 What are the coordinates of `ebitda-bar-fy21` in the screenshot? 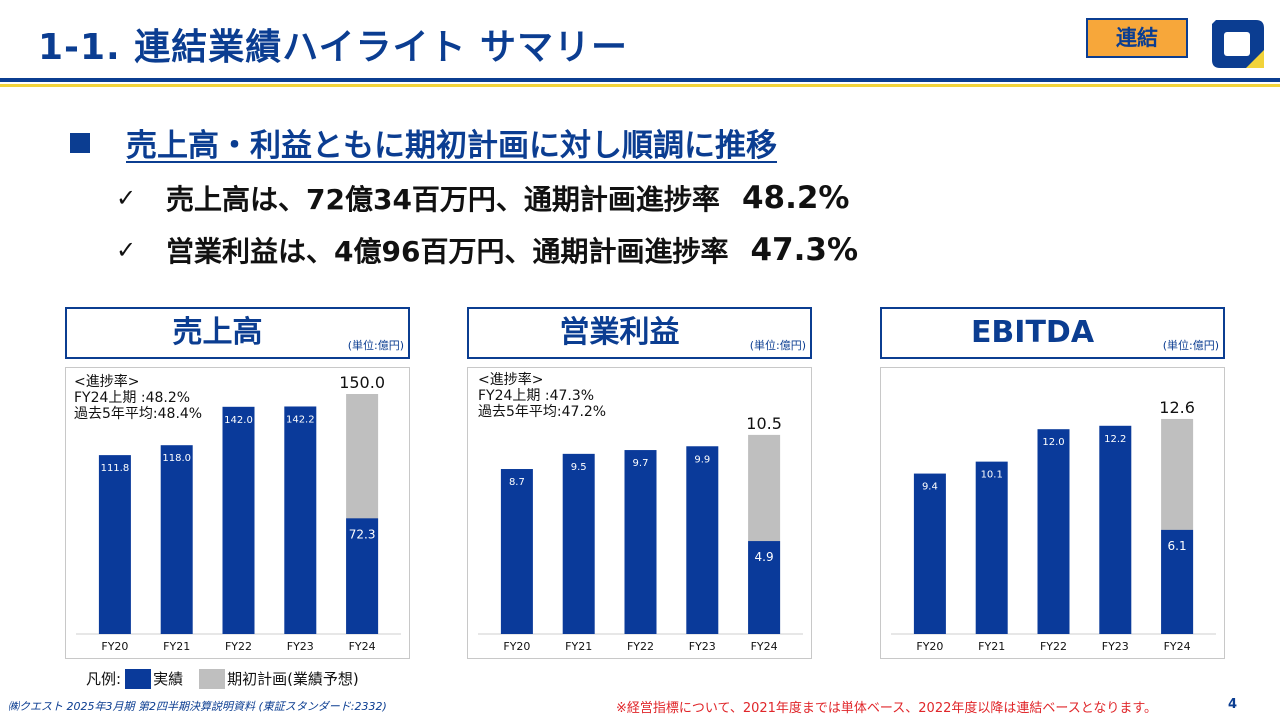 It's located at (991, 547).